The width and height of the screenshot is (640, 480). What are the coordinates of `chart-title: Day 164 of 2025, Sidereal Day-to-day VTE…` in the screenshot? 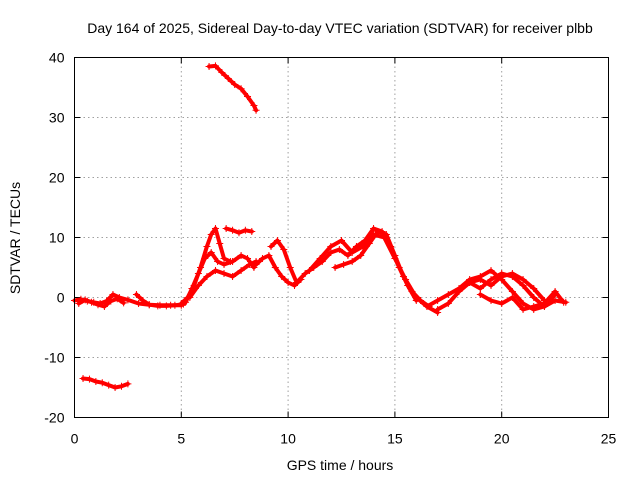 It's located at (340, 28).